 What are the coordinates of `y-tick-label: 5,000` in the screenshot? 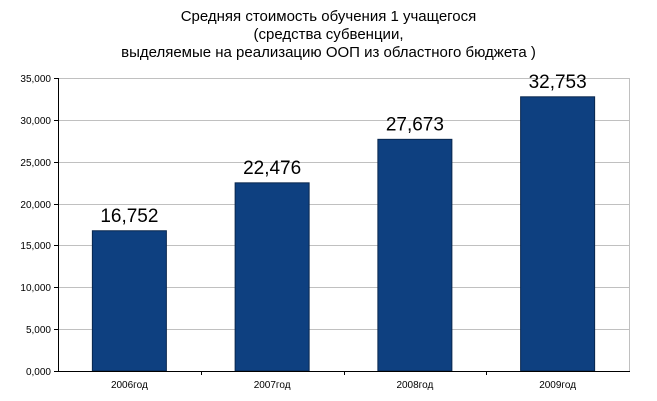 It's located at (38, 330).